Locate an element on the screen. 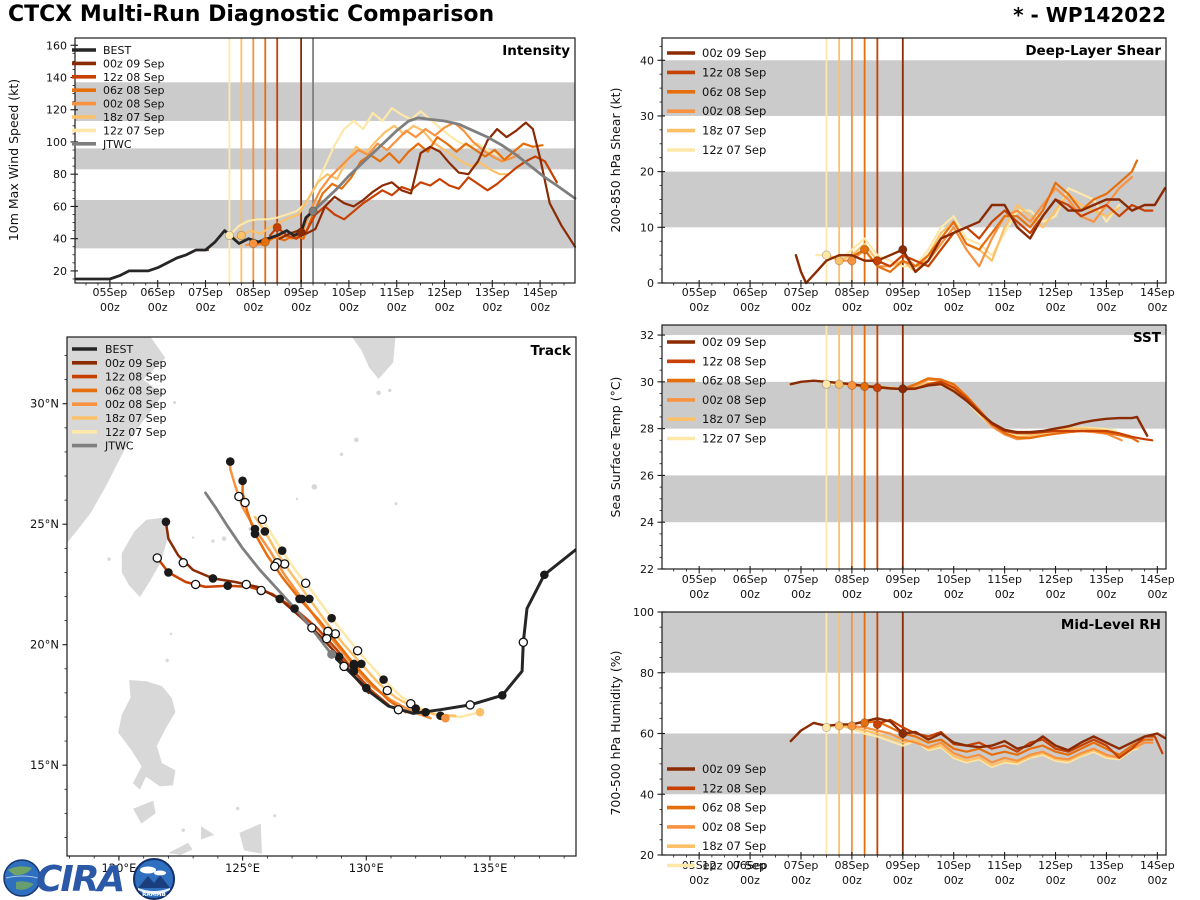 This screenshot has height=900, width=1200. cira-wordmark: CIRA is located at coordinates (79, 879).